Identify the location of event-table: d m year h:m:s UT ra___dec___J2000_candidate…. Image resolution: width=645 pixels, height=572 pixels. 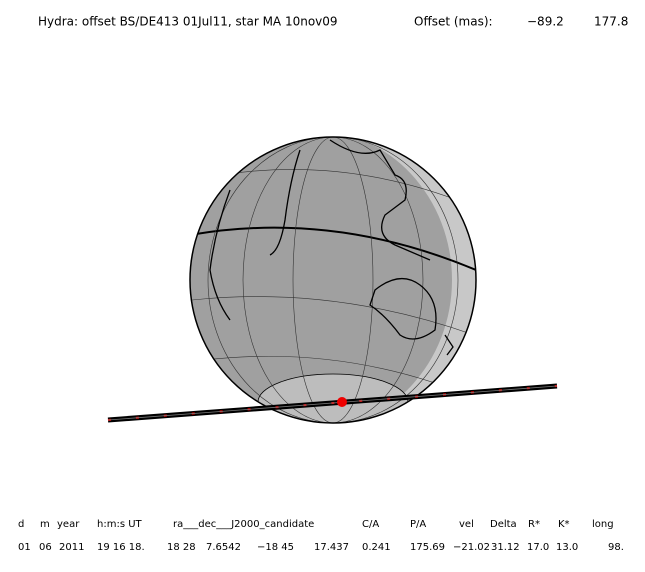
(321, 536).